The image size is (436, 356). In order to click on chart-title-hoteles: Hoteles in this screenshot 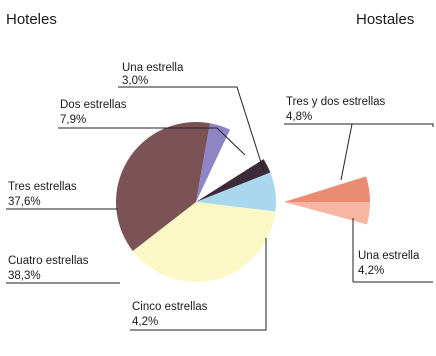, I will do `click(31, 19)`.